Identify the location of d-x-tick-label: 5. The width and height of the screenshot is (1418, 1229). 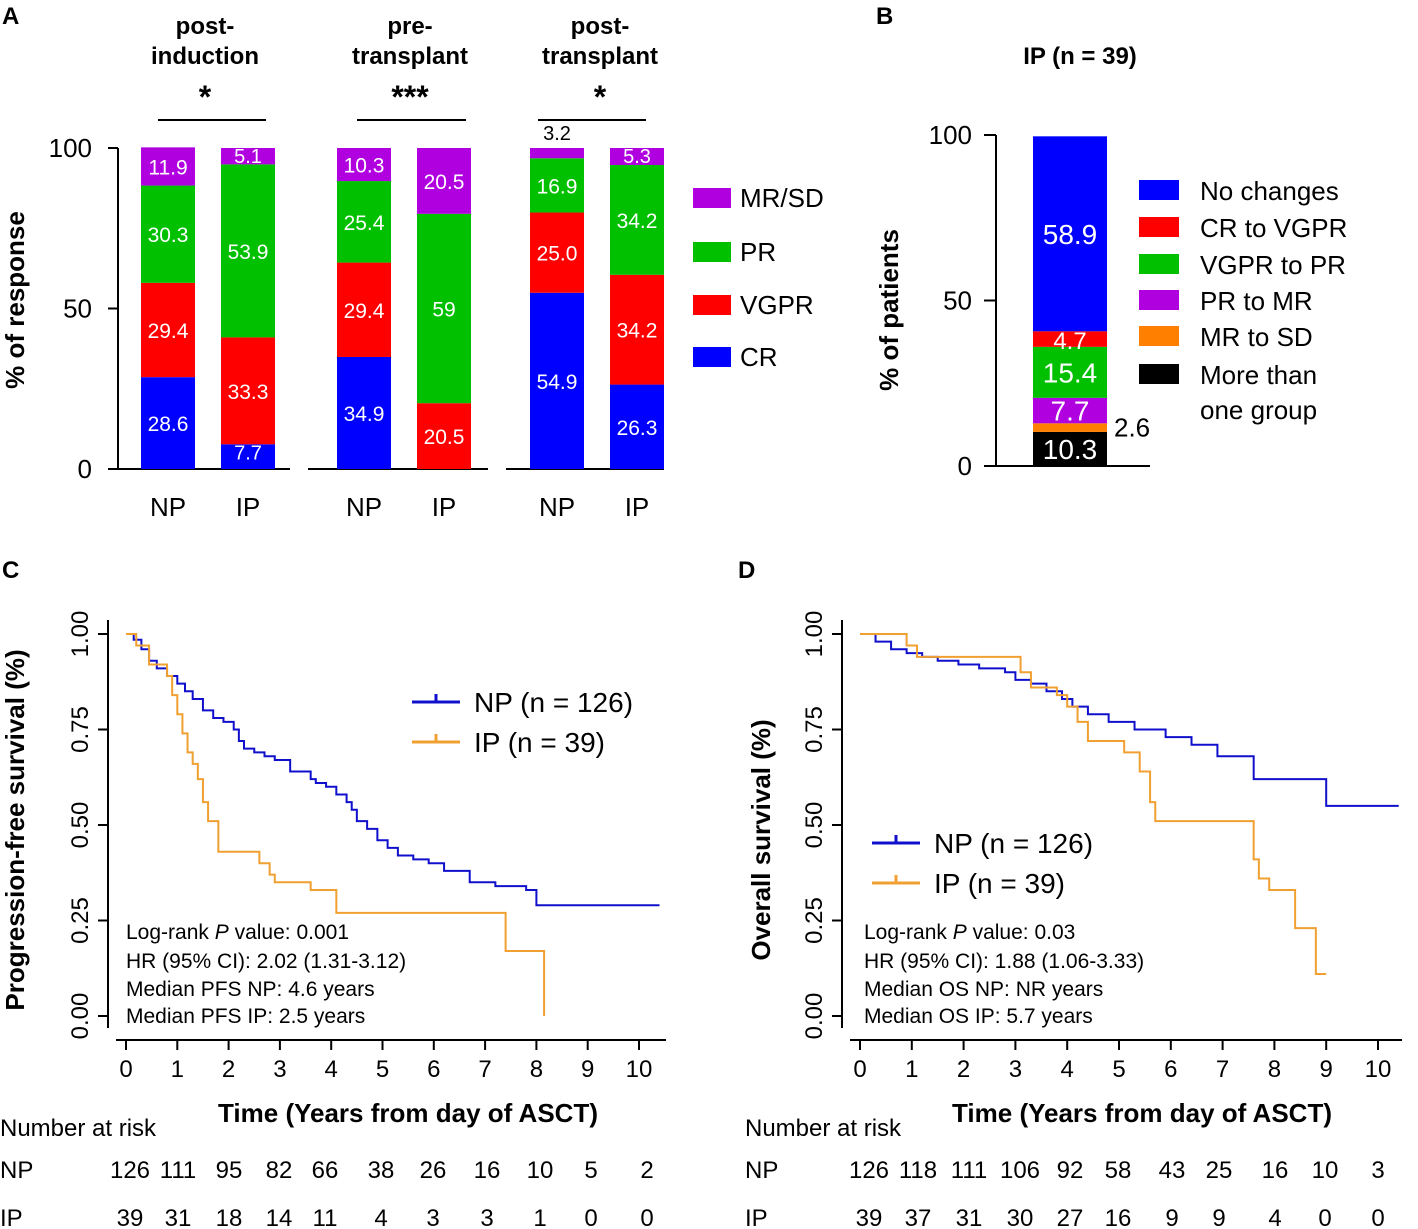
(1118, 1069).